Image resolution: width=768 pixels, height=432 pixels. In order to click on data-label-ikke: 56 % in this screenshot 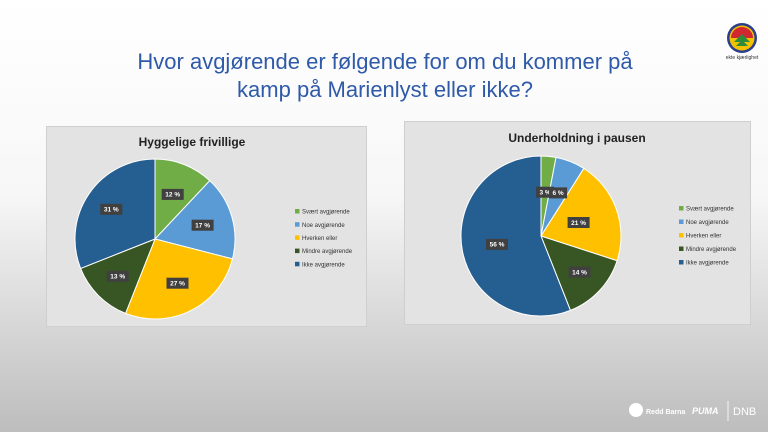, I will do `click(497, 244)`.